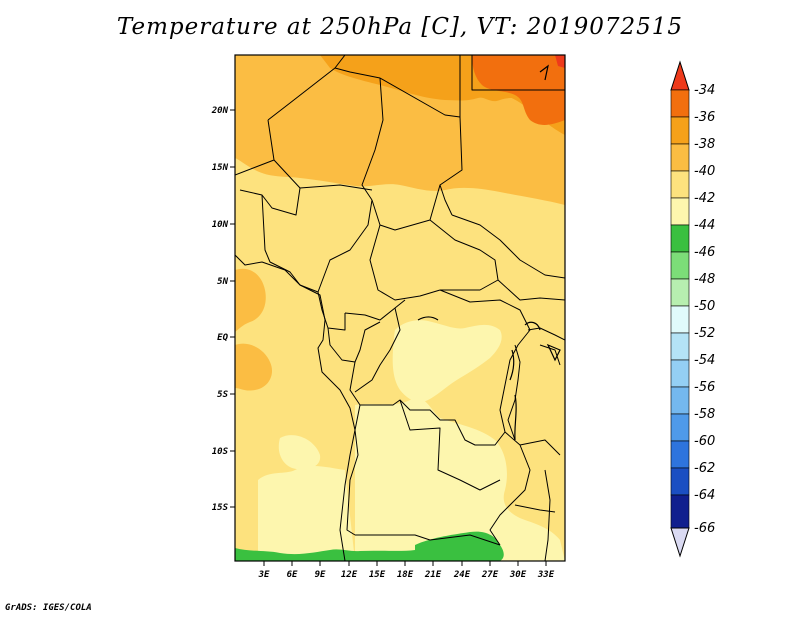  What do you see at coordinates (704, 171) in the screenshot?
I see `colorbar-label: -40` at bounding box center [704, 171].